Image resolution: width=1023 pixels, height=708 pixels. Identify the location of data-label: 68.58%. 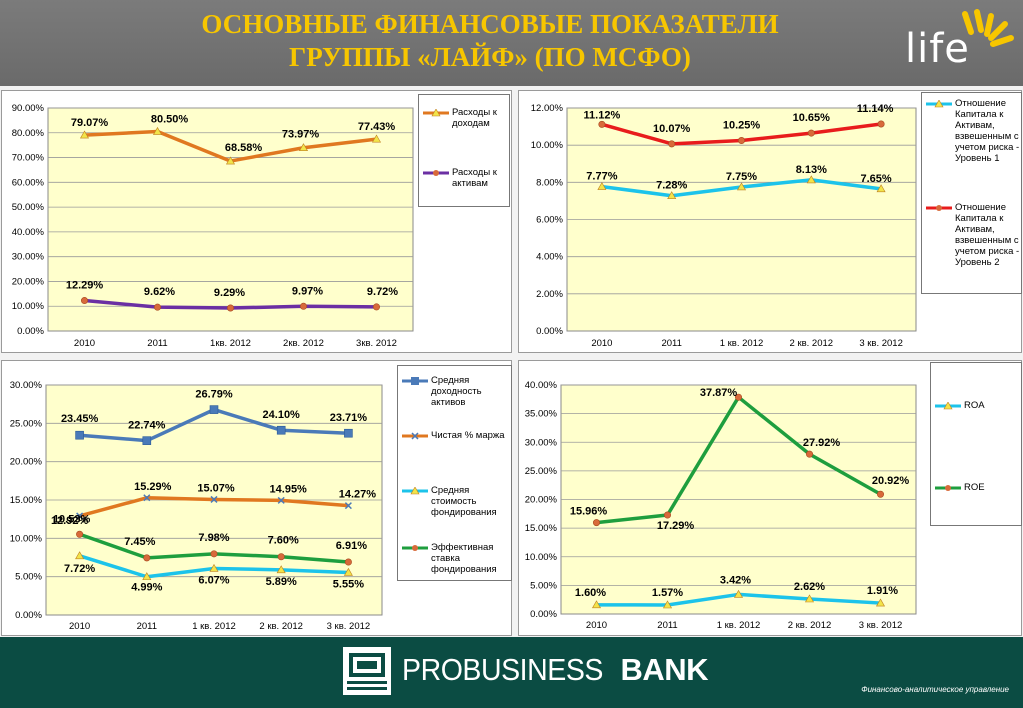
(244, 148).